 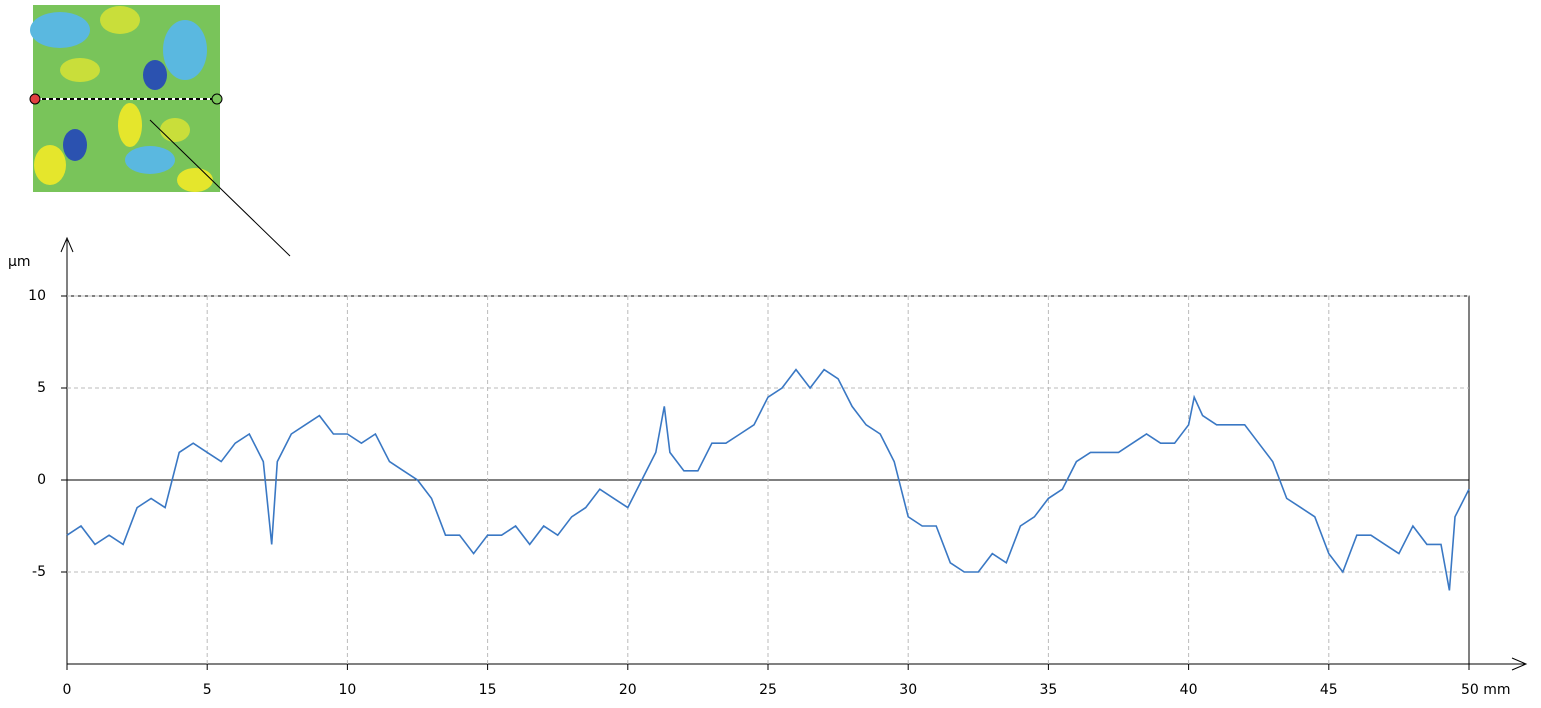 I want to click on y-tick-label: 10, so click(x=37, y=296).